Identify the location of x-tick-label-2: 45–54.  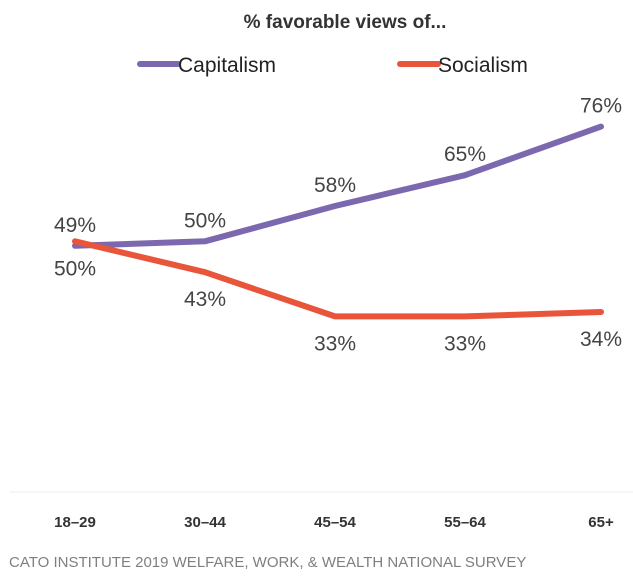
(335, 522).